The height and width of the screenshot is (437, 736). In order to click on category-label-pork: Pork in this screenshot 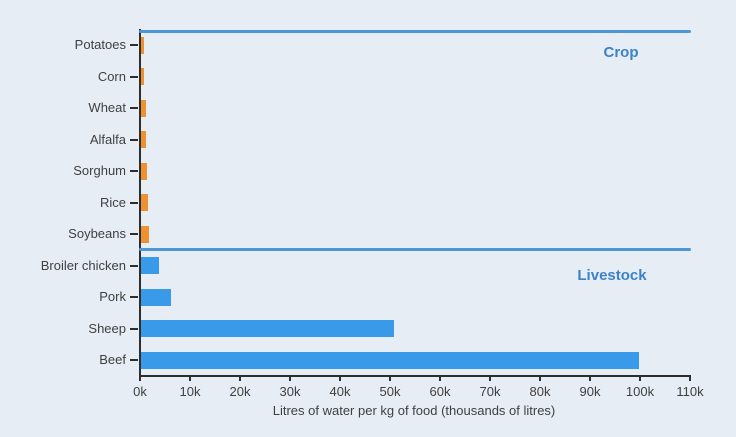, I will do `click(112, 296)`.